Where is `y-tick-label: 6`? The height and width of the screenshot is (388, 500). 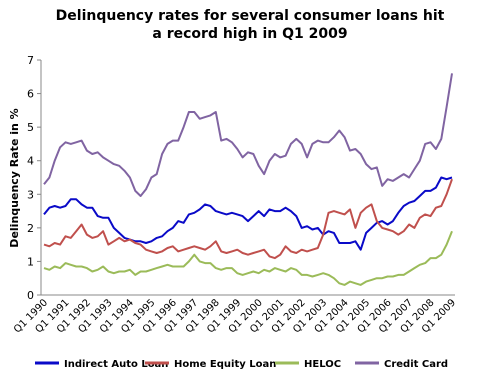 y-tick-label: 6 is located at coordinates (30, 94).